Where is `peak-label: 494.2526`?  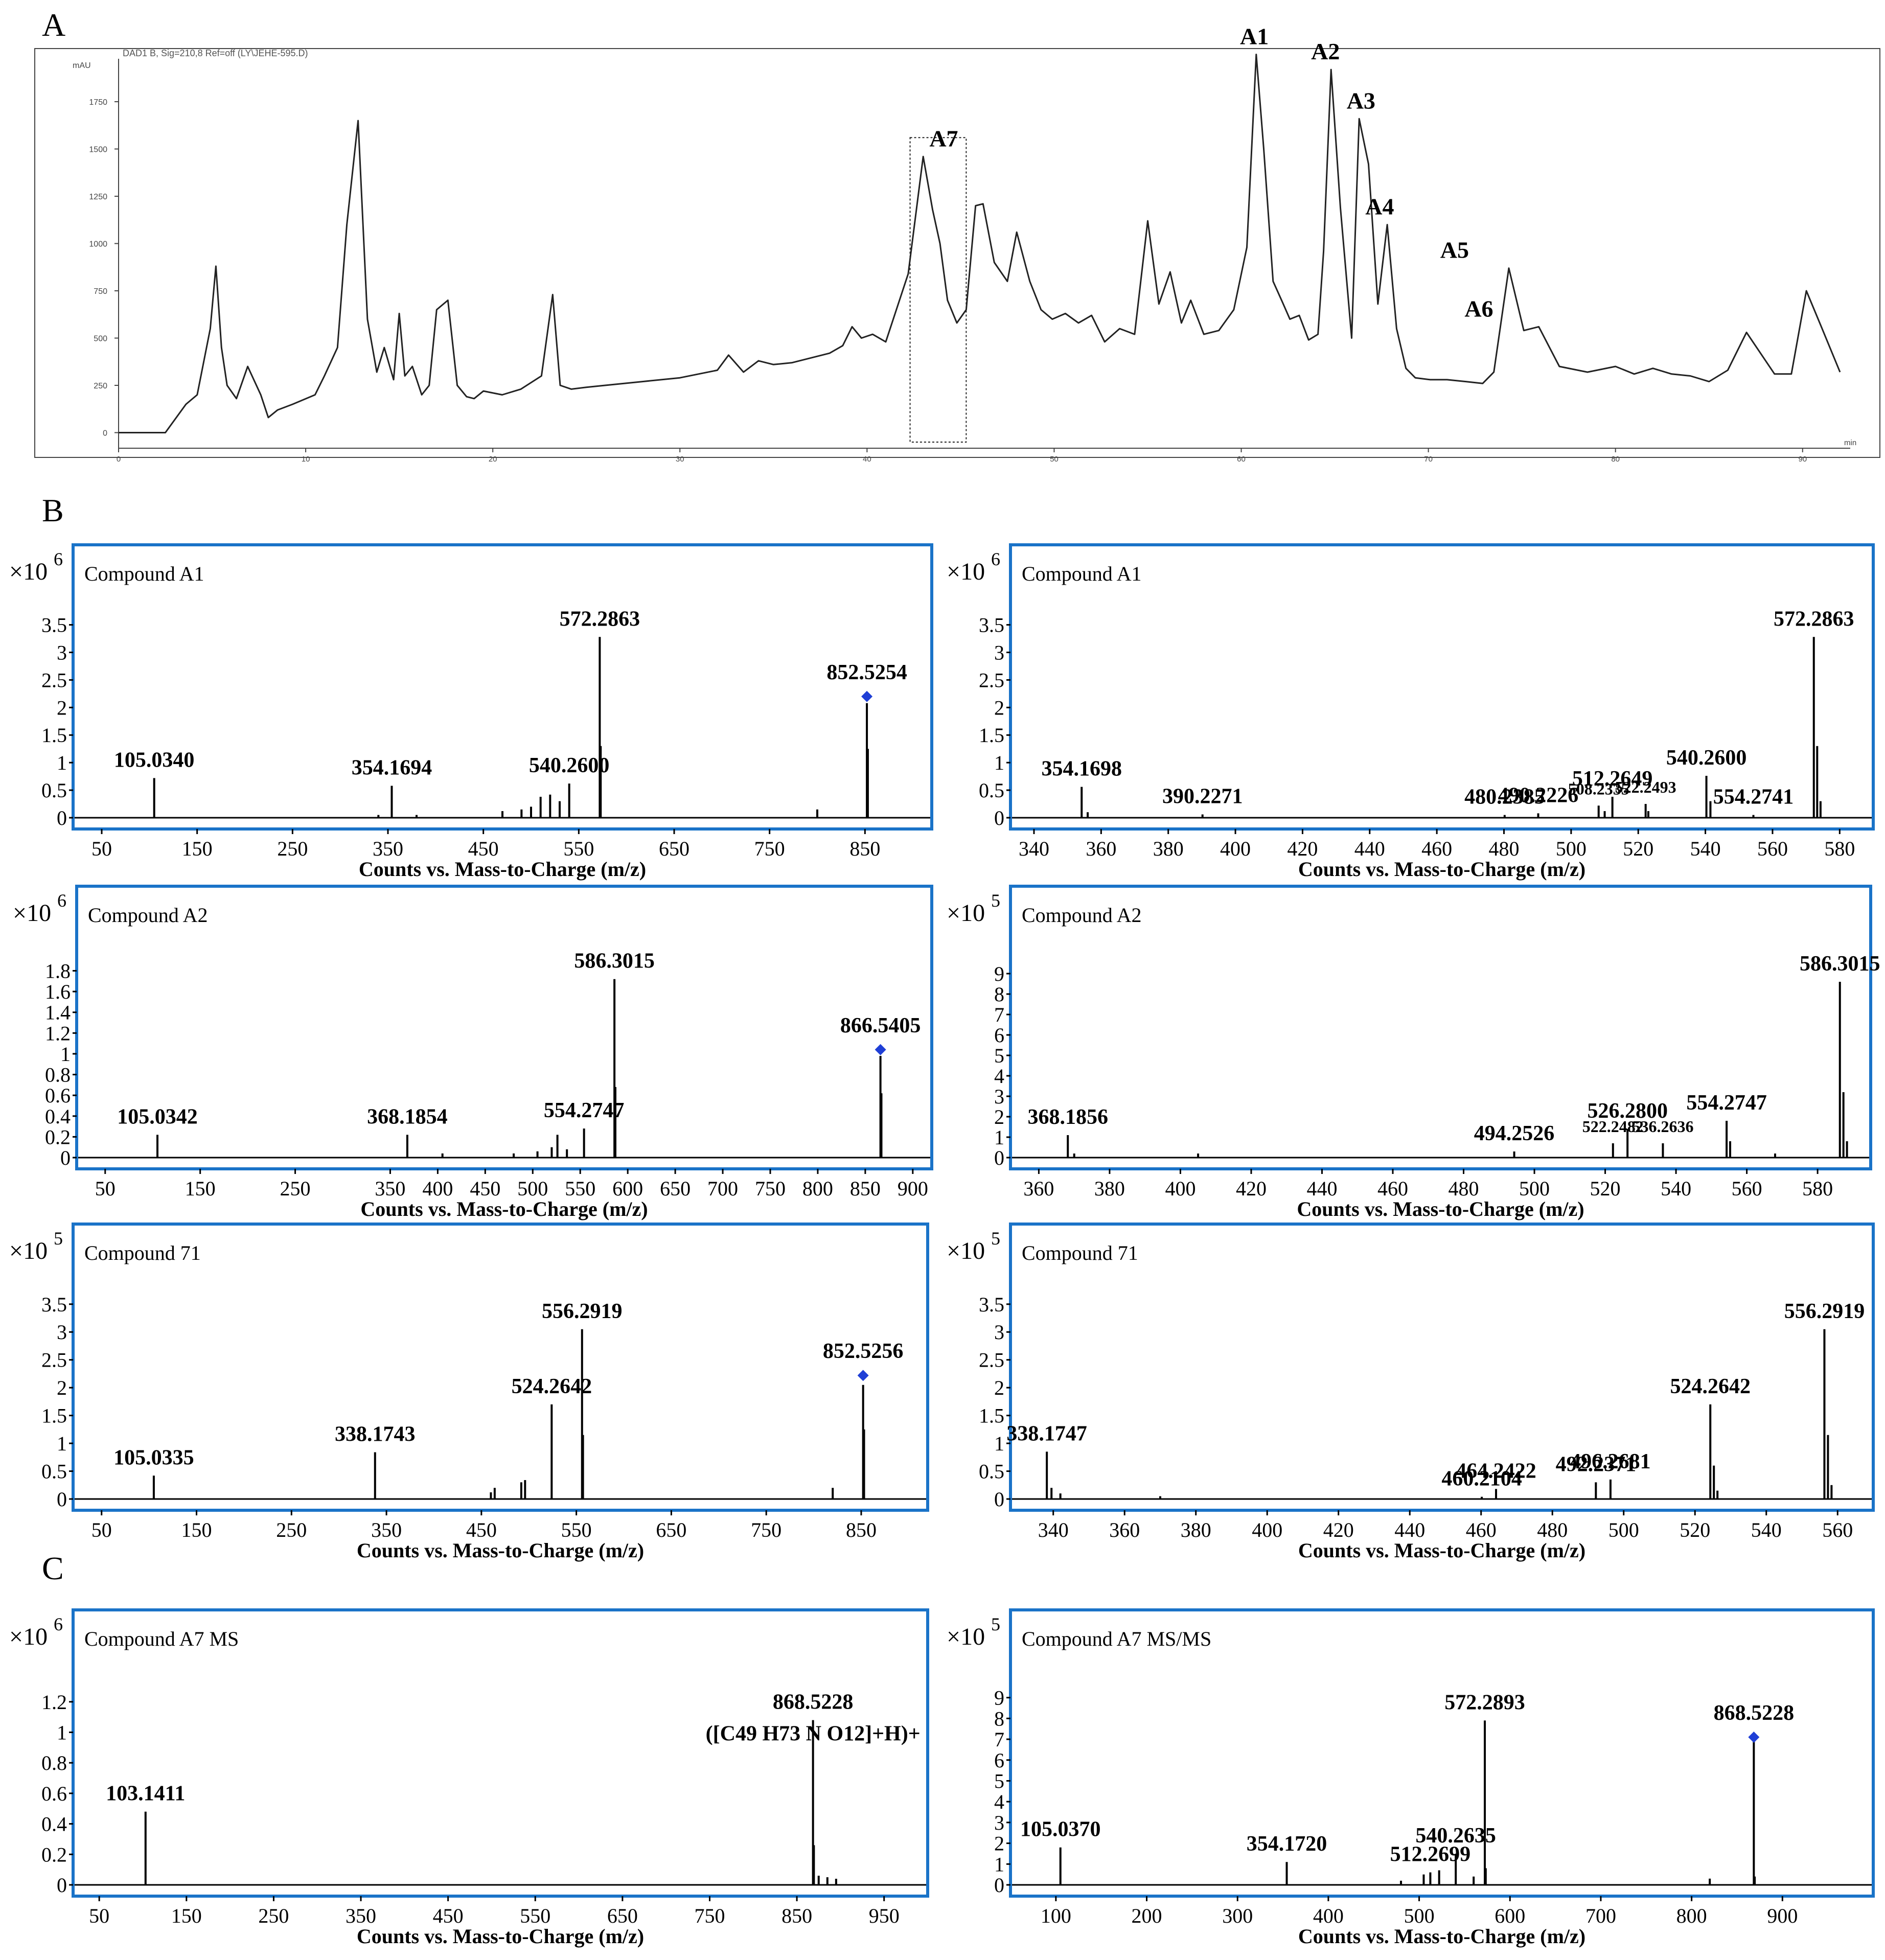 peak-label: 494.2526 is located at coordinates (1515, 1133).